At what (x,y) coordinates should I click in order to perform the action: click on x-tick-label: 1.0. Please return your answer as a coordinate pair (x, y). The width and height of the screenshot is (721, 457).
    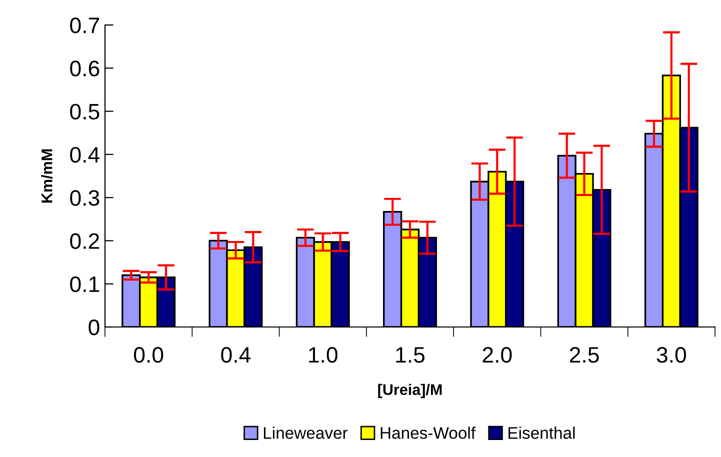
    Looking at the image, I should click on (323, 355).